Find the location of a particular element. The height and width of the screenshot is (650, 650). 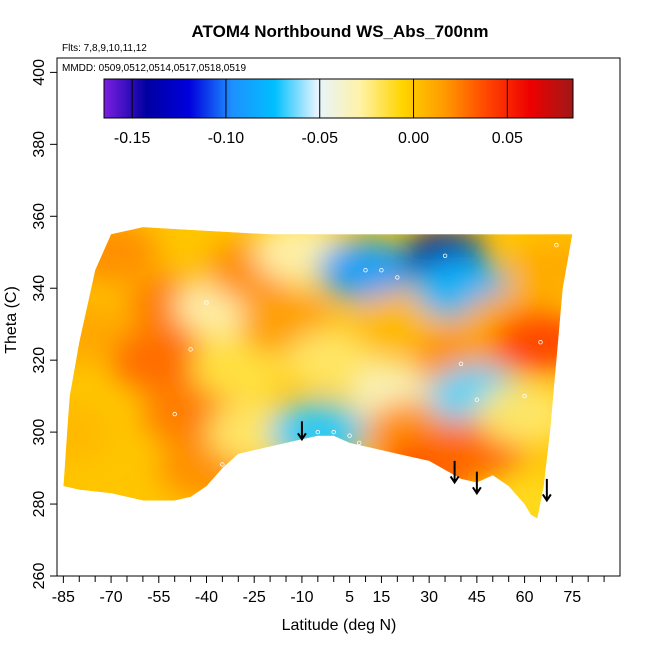

x-tick-label: 45 is located at coordinates (477, 597).